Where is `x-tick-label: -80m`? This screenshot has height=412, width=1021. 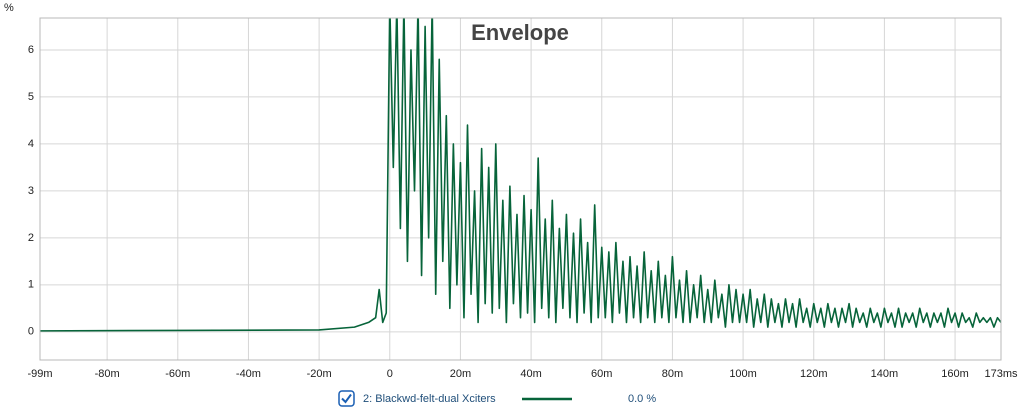 x-tick-label: -80m is located at coordinates (107, 374).